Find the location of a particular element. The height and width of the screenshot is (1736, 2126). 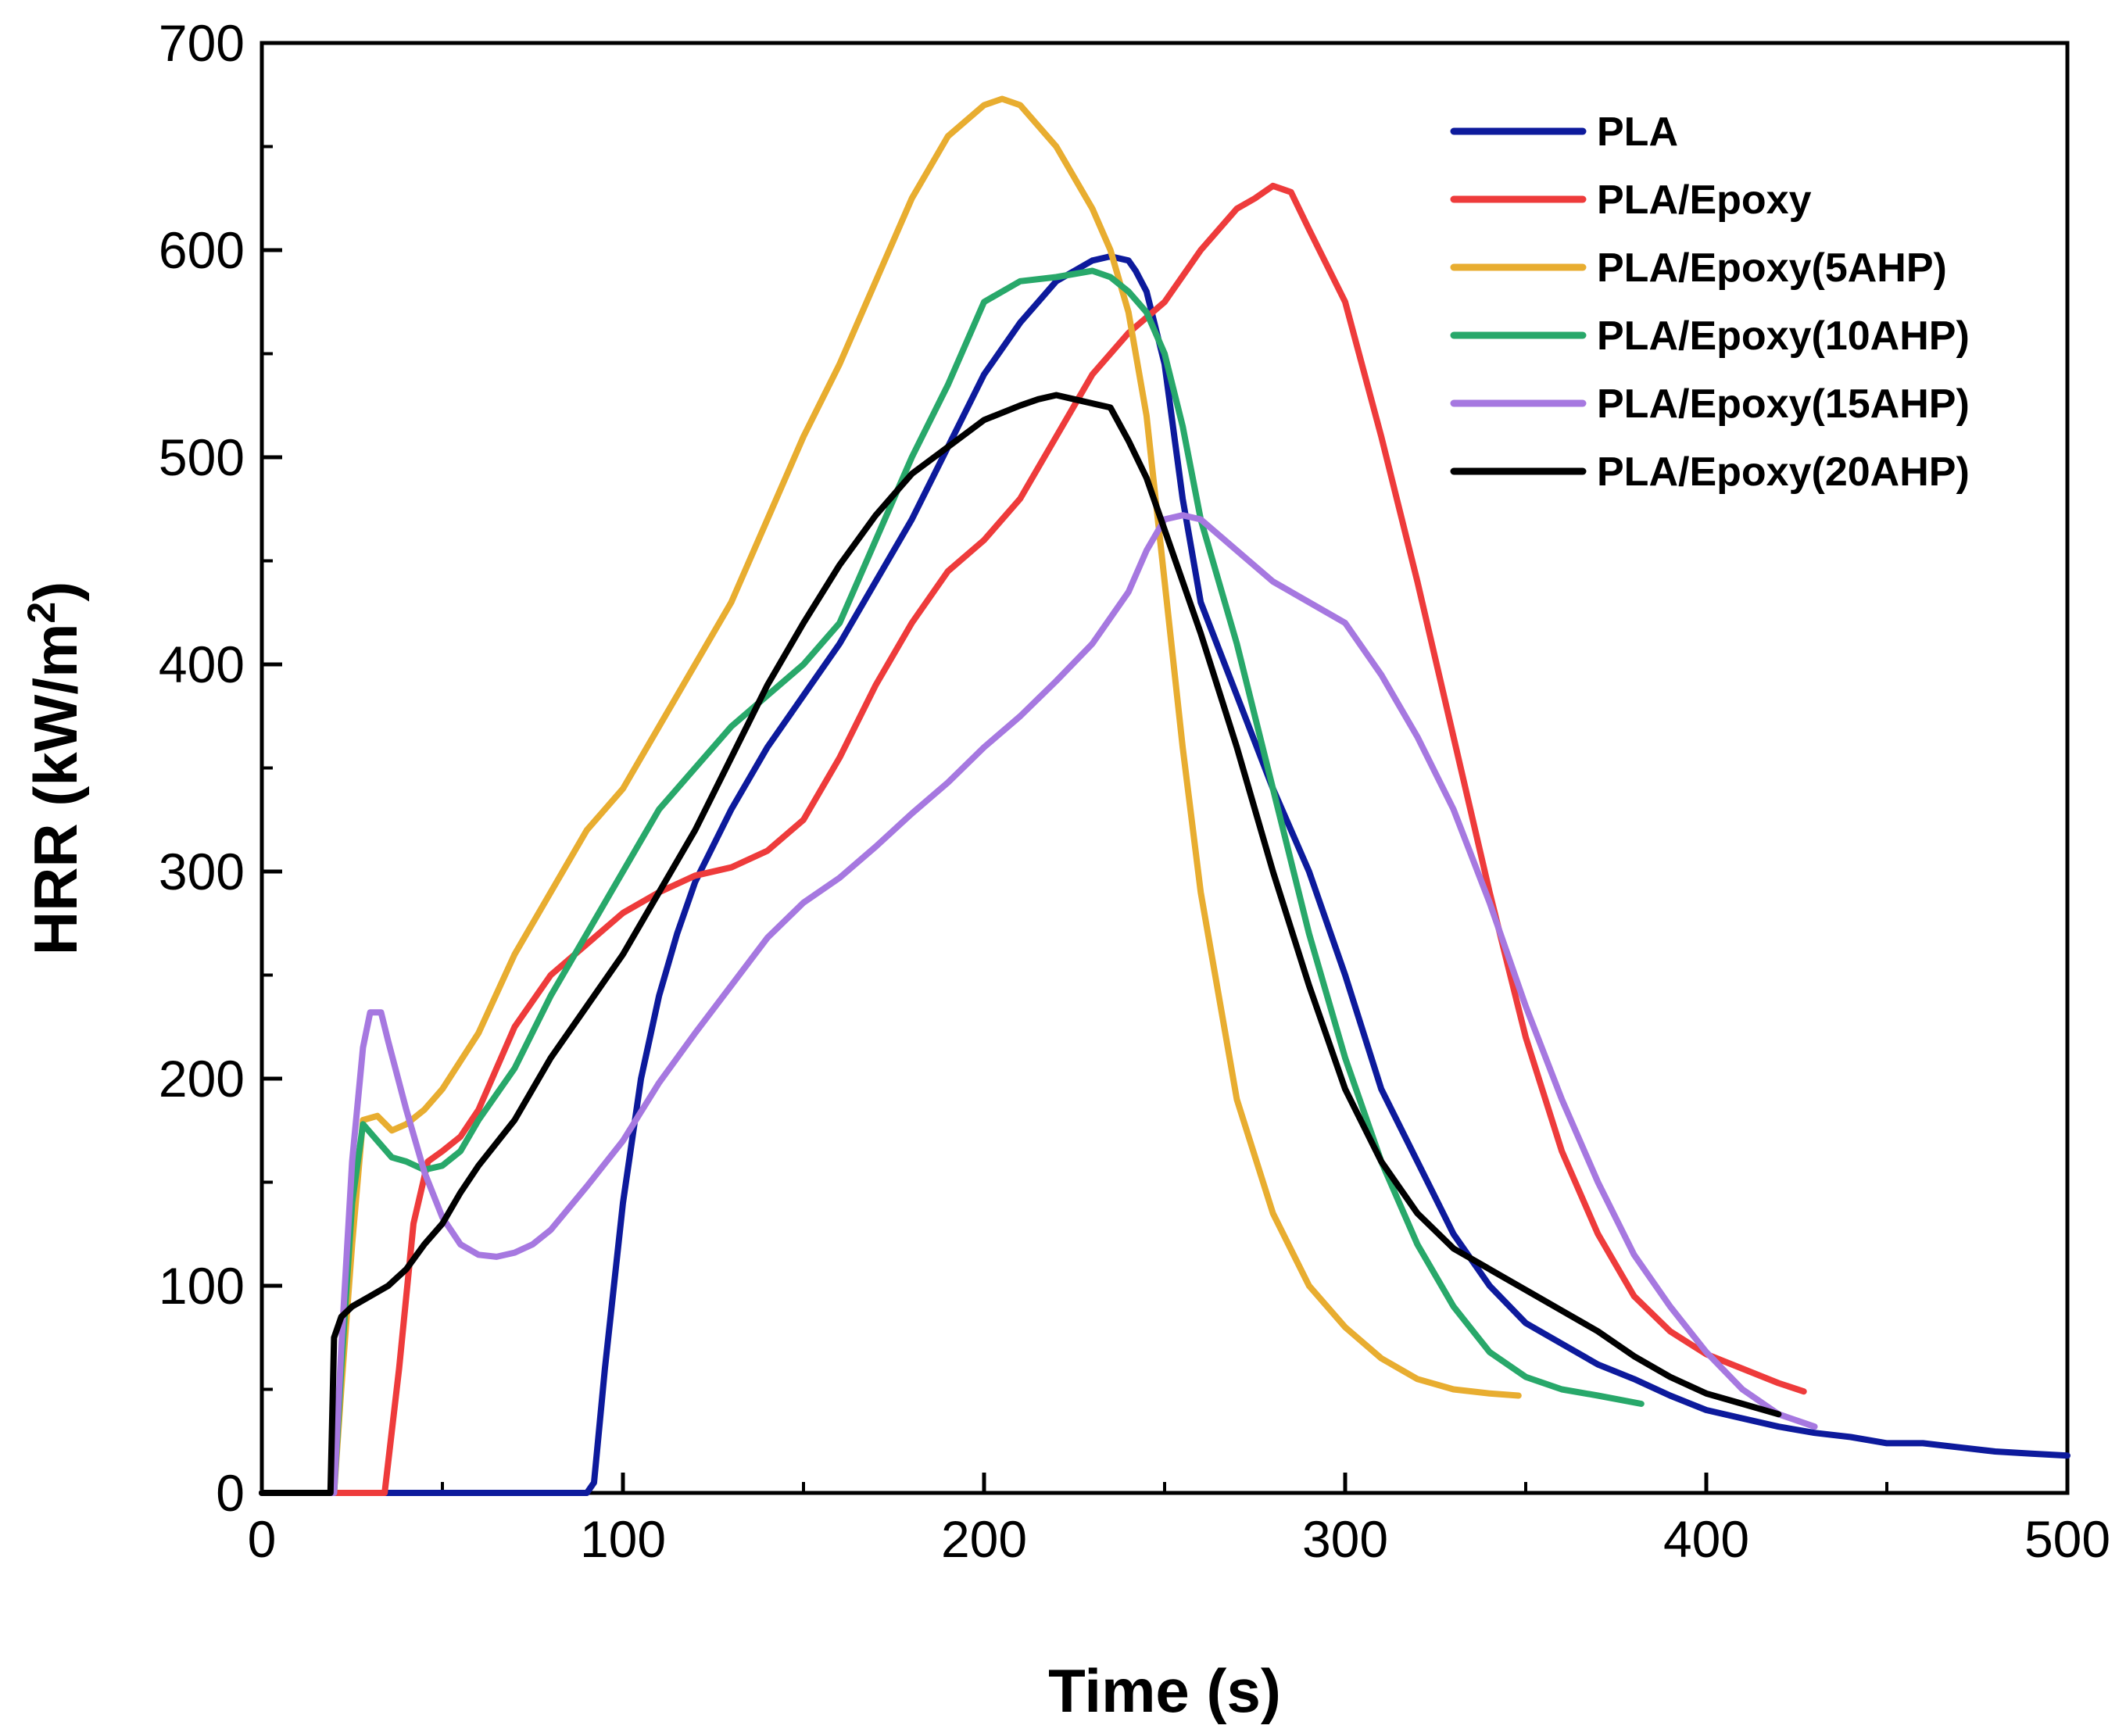

x-tick-label: 300 is located at coordinates (1345, 1539).